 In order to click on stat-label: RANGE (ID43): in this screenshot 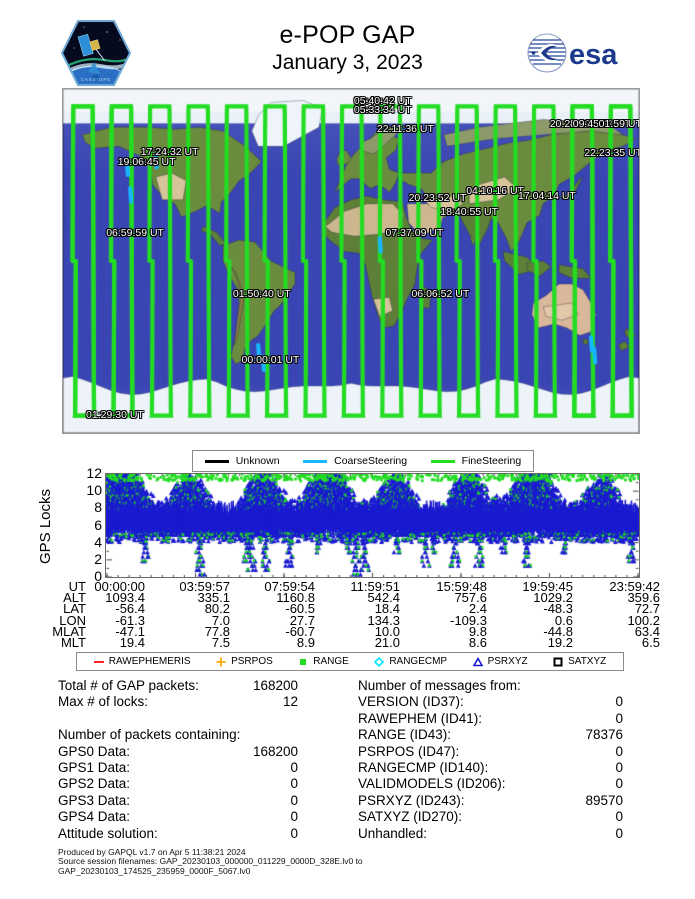, I will do `click(405, 735)`.